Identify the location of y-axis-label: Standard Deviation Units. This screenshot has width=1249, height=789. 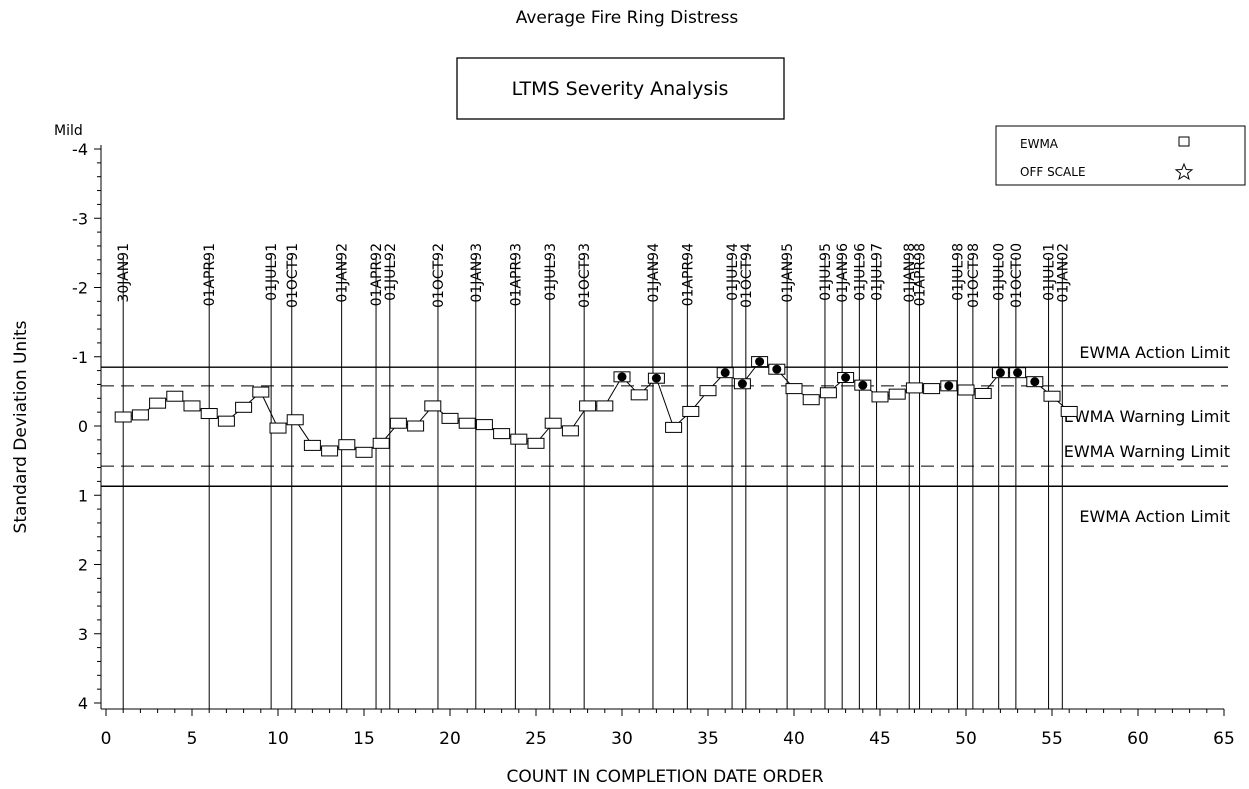
(21, 426).